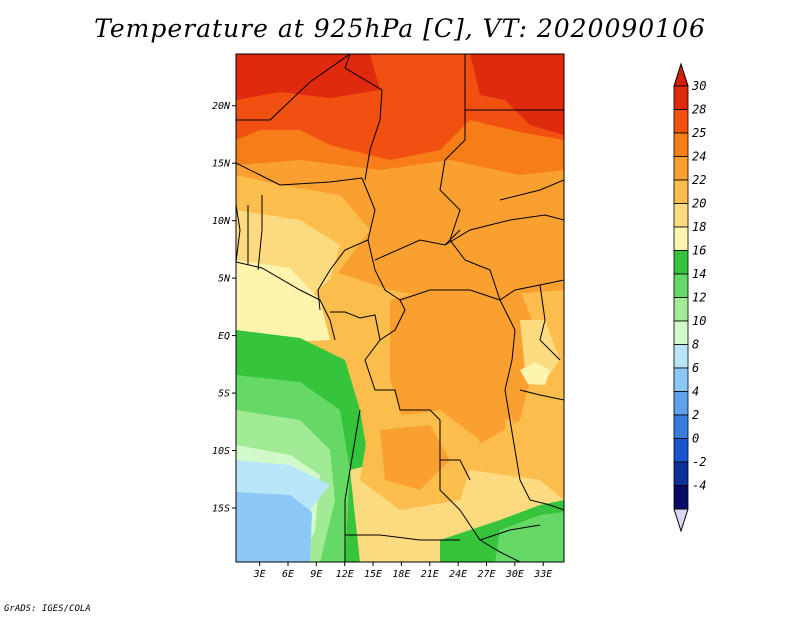 This screenshot has width=800, height=618. What do you see at coordinates (699, 133) in the screenshot?
I see `colorbar-level-label: 25` at bounding box center [699, 133].